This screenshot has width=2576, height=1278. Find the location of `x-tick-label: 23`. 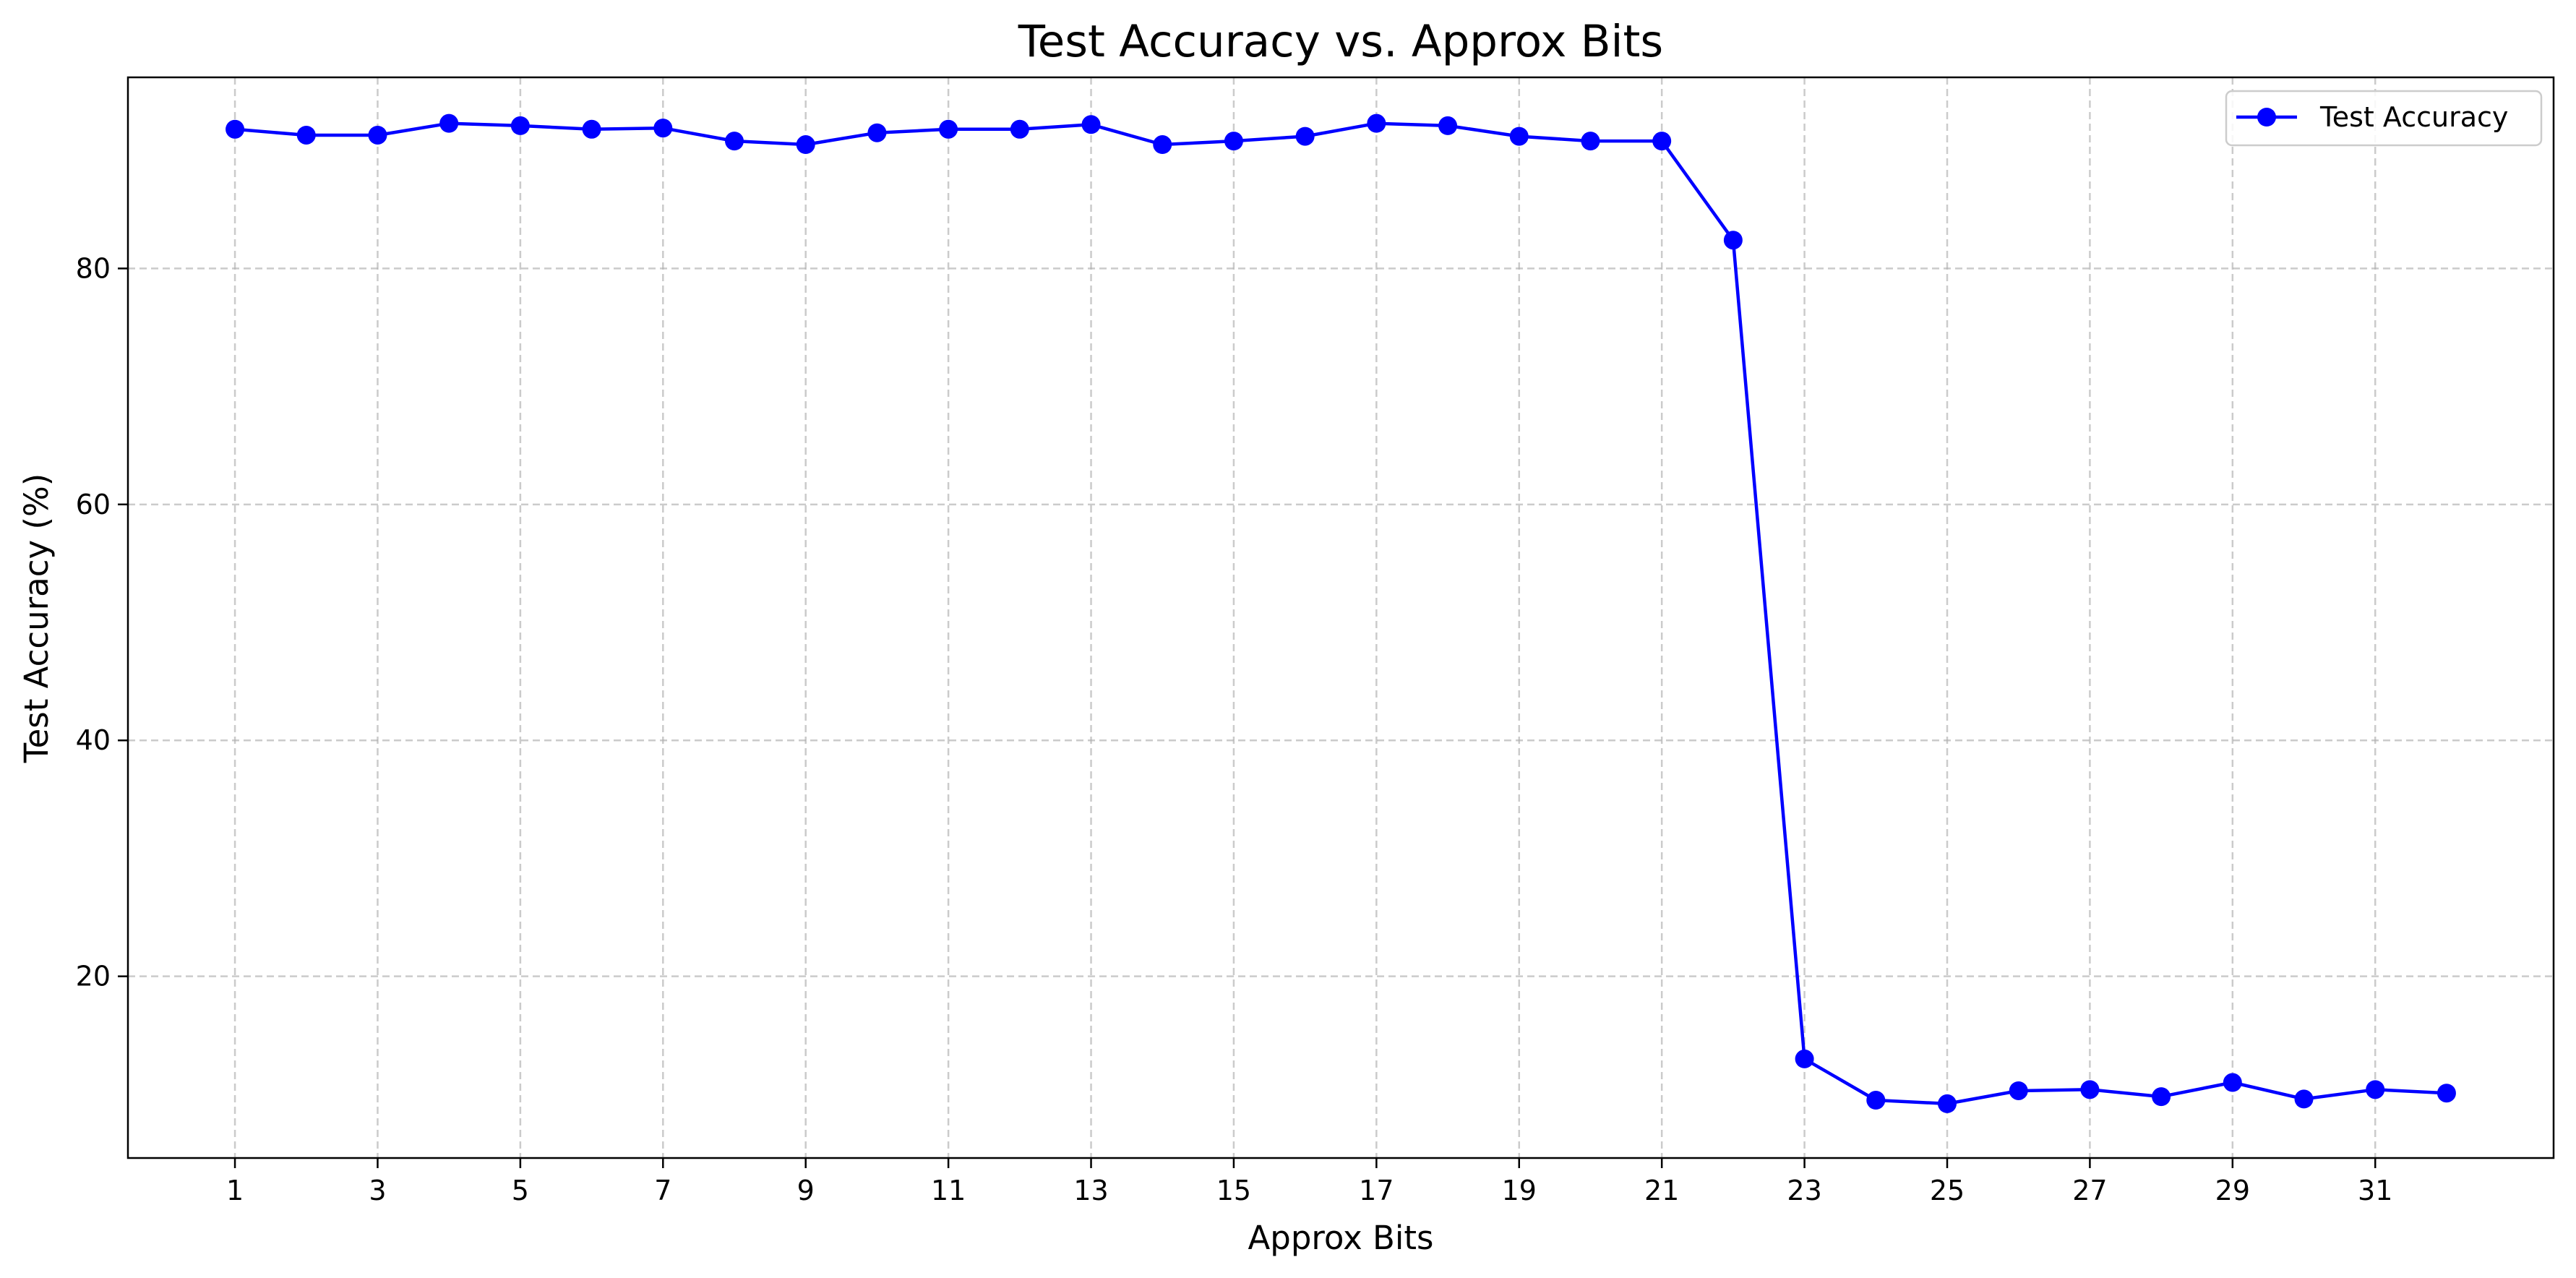

x-tick-label: 23 is located at coordinates (1804, 1190).